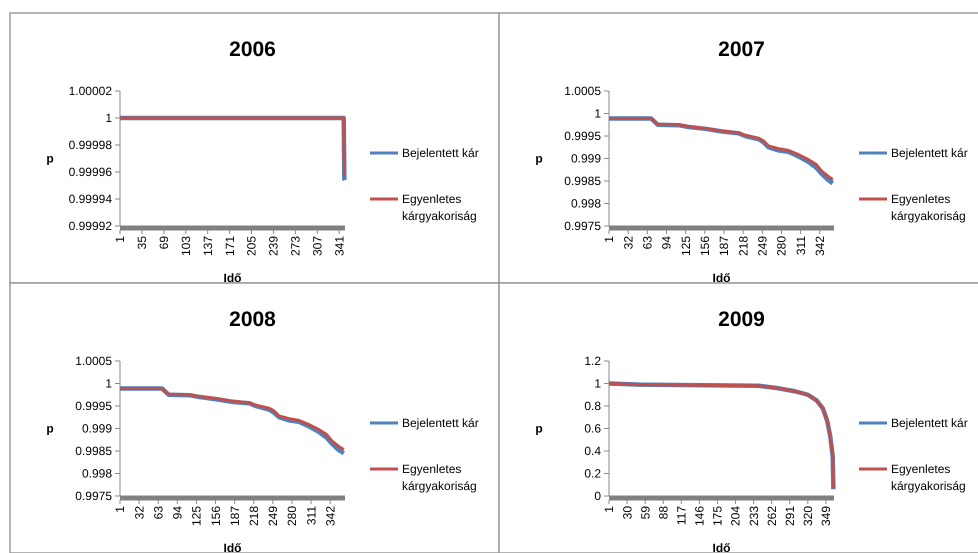  What do you see at coordinates (753, 516) in the screenshot?
I see `x-tick-label: 233` at bounding box center [753, 516].